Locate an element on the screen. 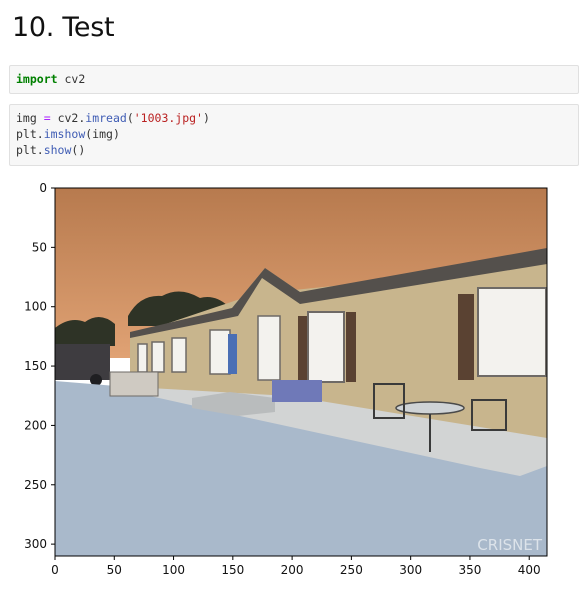 This screenshot has height=597, width=581. code-token: import is located at coordinates (37, 79).